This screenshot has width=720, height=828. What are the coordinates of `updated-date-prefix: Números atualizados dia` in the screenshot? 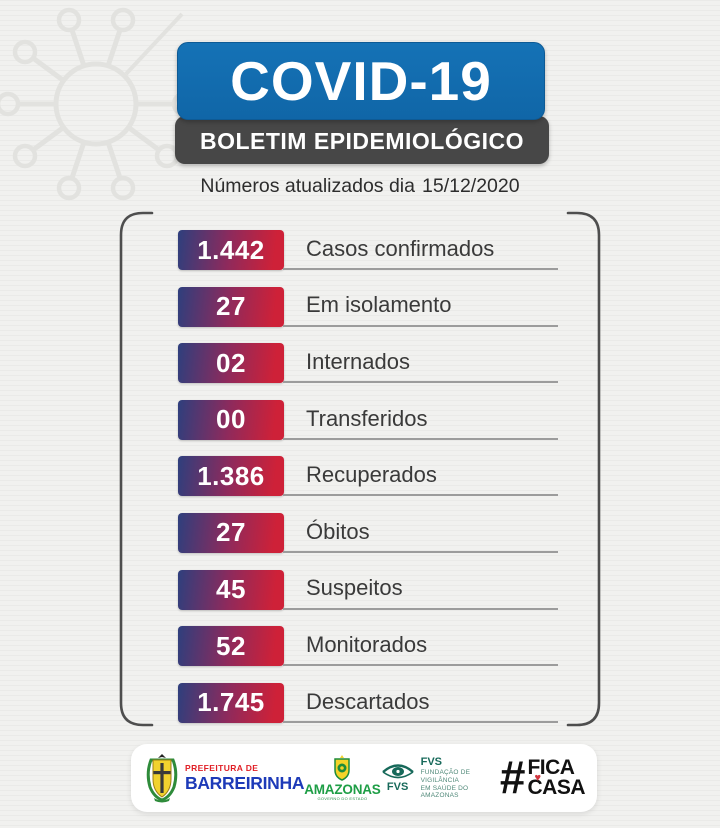 It's located at (307, 186).